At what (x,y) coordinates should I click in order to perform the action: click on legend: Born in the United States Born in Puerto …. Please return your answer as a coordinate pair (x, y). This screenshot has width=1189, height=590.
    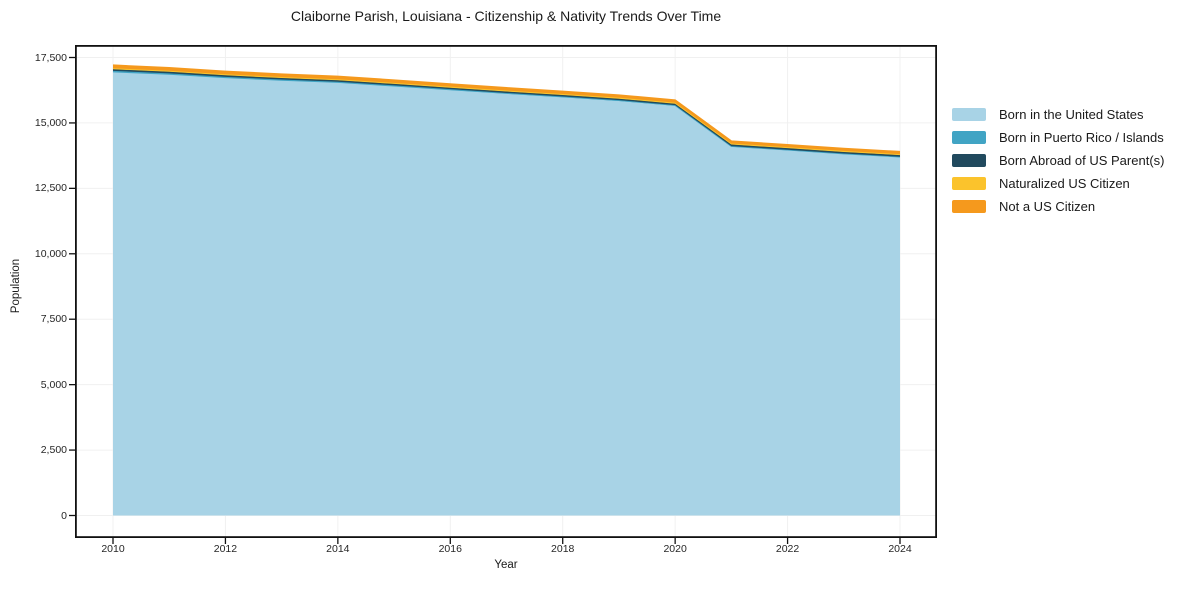
    Looking at the image, I should click on (1058, 160).